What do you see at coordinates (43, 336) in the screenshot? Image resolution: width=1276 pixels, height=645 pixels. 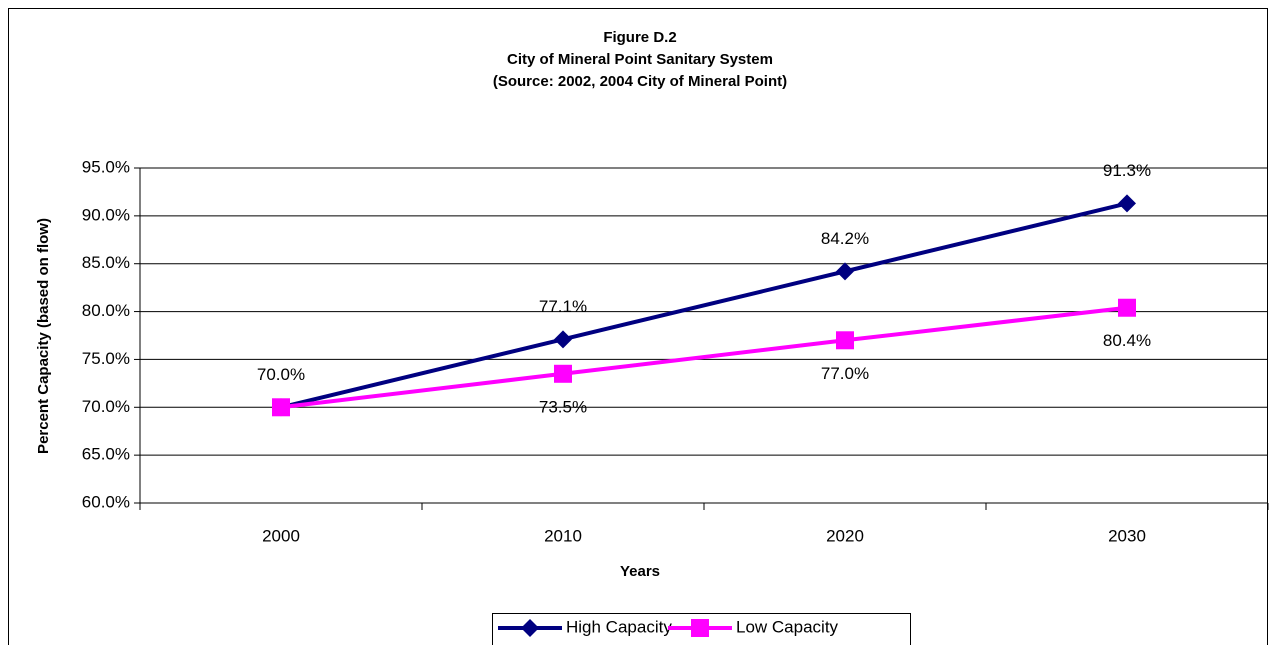 I see `y-axis-label: Percent Capacity (based on flow)` at bounding box center [43, 336].